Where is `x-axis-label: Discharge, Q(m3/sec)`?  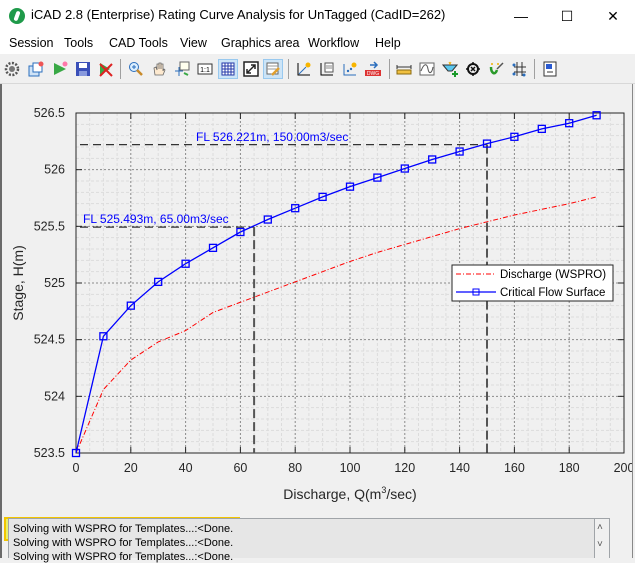
x-axis-label: Discharge, Q(m3/sec) is located at coordinates (349, 493).